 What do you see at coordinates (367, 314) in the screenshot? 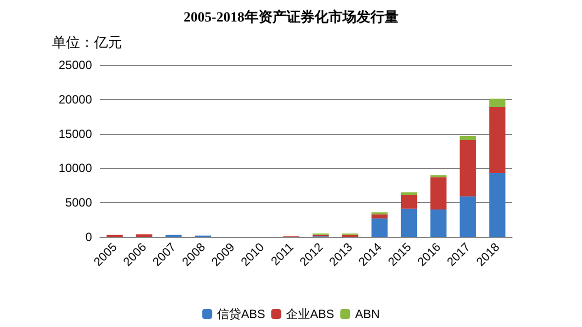
I see `legend-label: ABN` at bounding box center [367, 314].